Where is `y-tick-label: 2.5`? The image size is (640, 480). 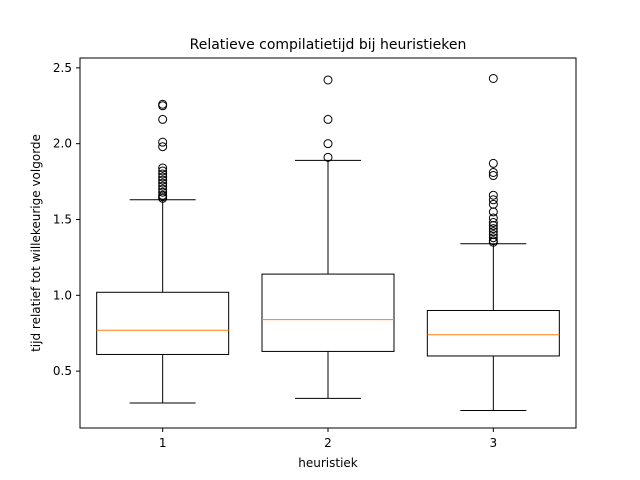 y-tick-label: 2.5 is located at coordinates (62, 68).